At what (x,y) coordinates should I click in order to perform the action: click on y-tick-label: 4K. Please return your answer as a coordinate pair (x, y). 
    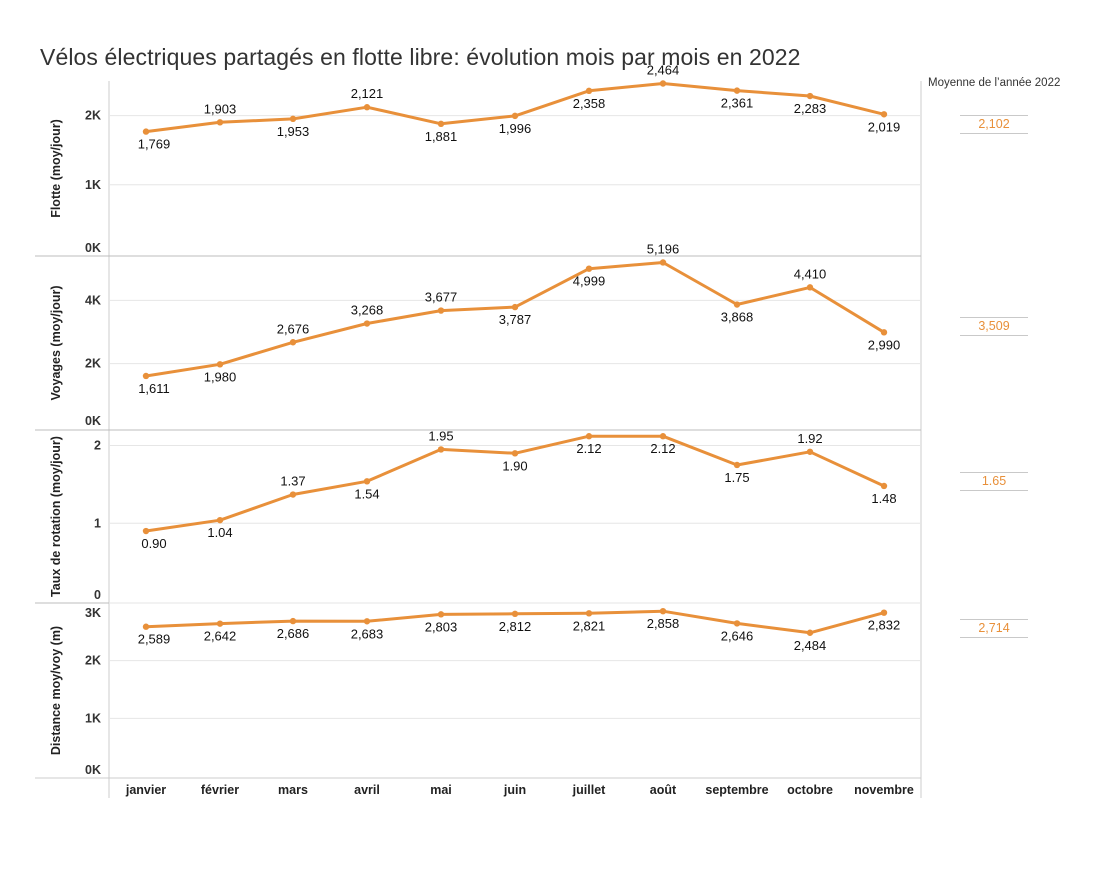
    Looking at the image, I should click on (93, 300).